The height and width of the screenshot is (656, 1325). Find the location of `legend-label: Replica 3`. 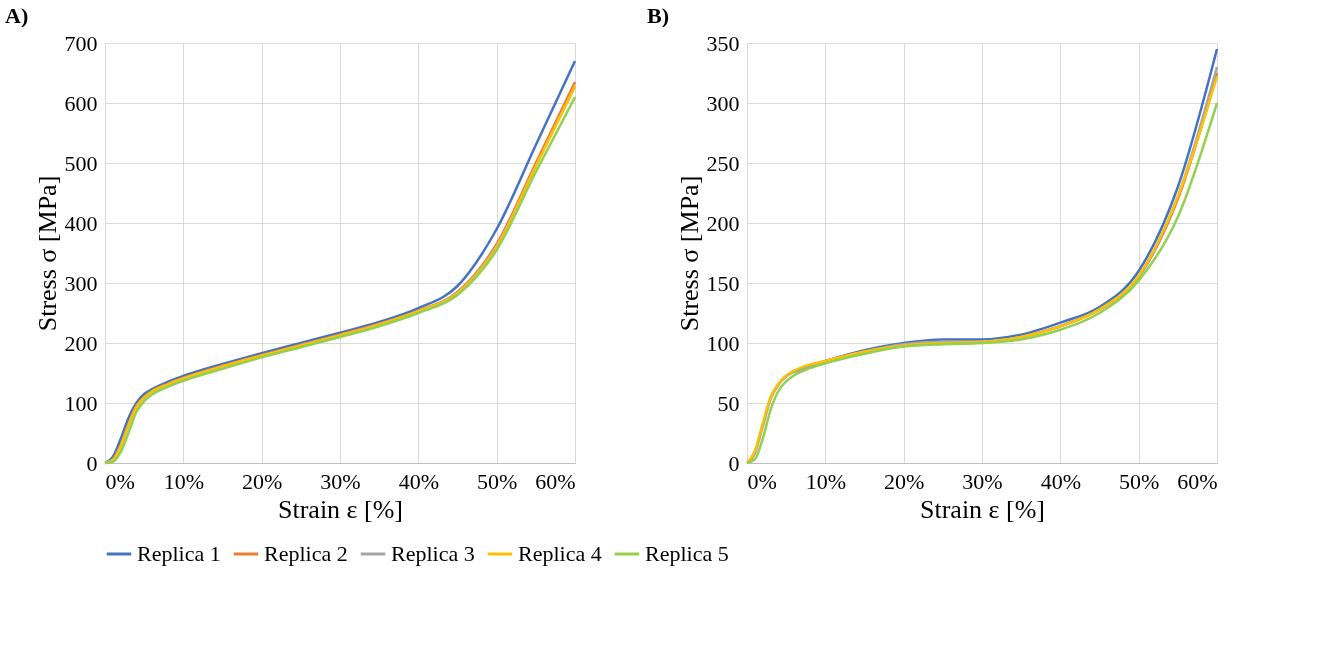

legend-label: Replica 3 is located at coordinates (433, 553).